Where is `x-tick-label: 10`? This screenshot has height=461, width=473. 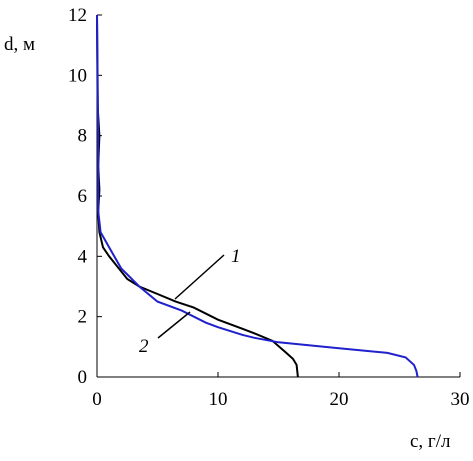 x-tick-label: 10 is located at coordinates (218, 399).